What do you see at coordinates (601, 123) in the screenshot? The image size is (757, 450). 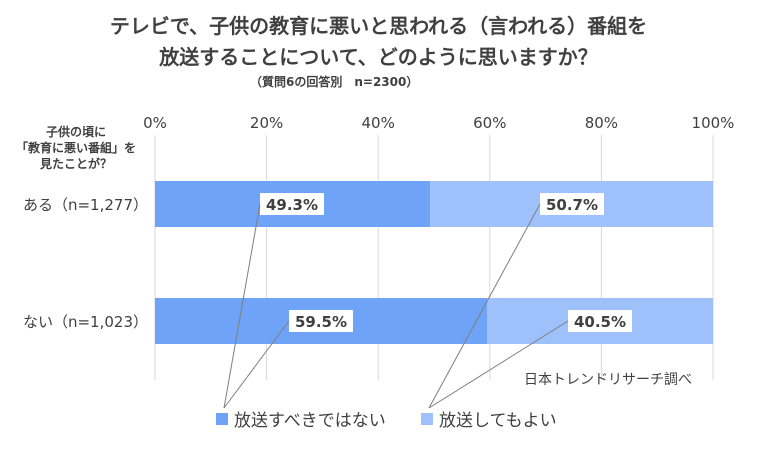 I see `x-tick-label: 80%` at bounding box center [601, 123].